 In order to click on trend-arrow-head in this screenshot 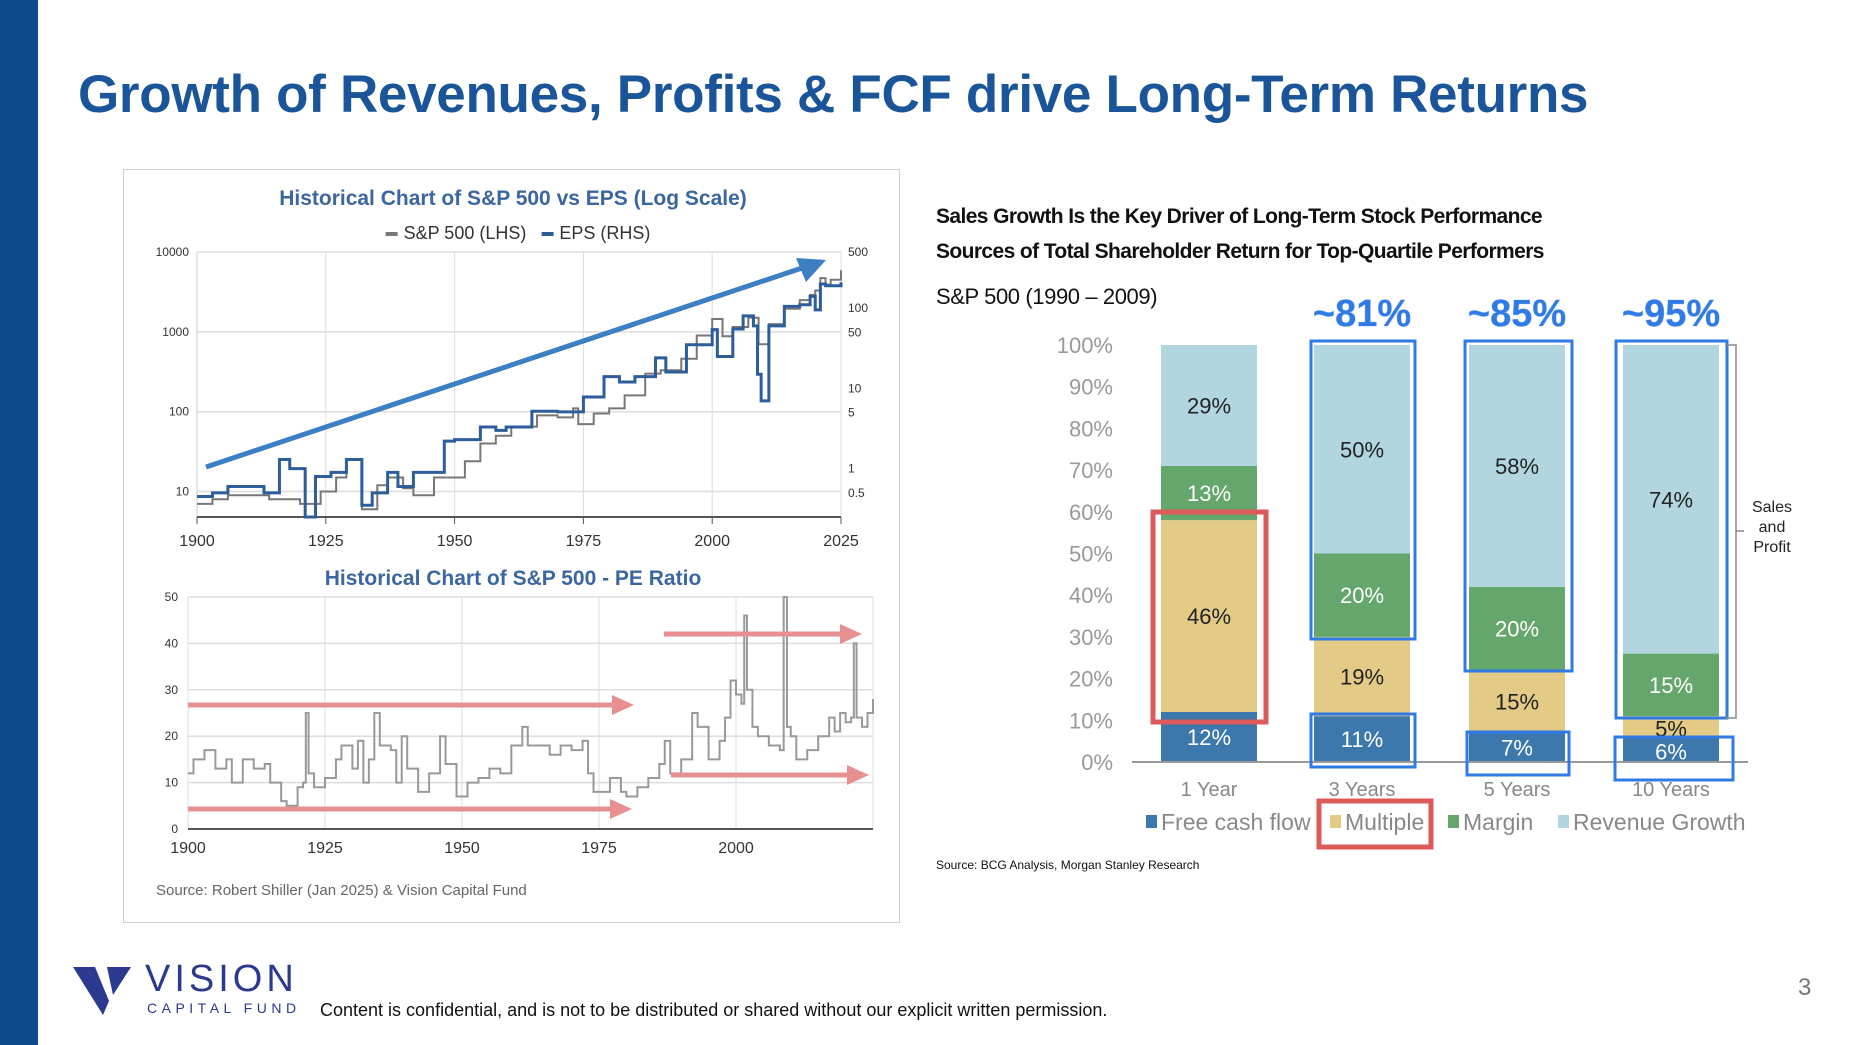, I will do `click(811, 270)`.